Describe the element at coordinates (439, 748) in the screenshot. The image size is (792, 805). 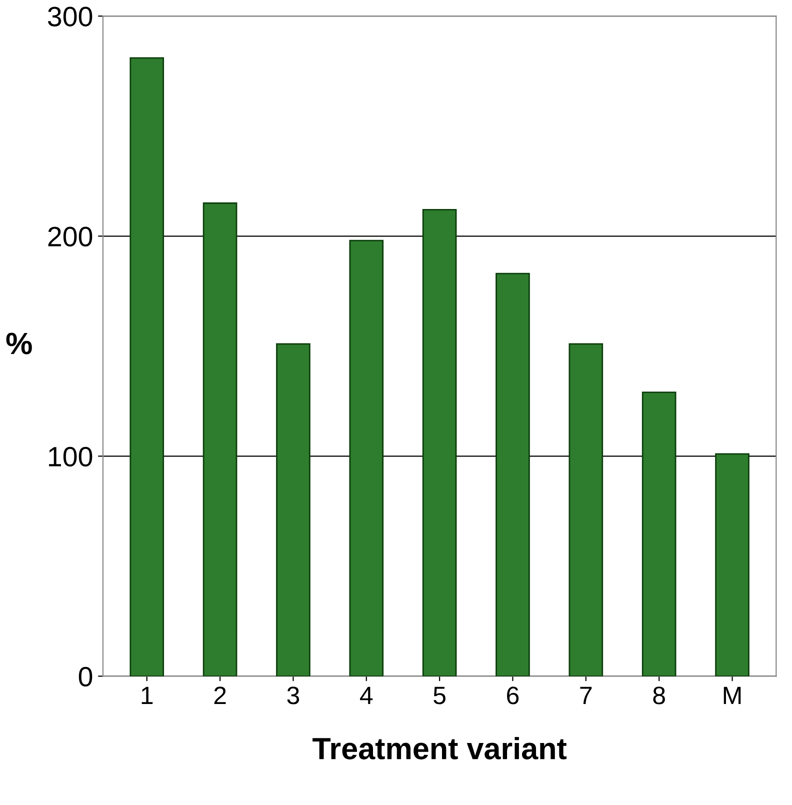
I see `x-axis-title: Treatment variant` at that location.